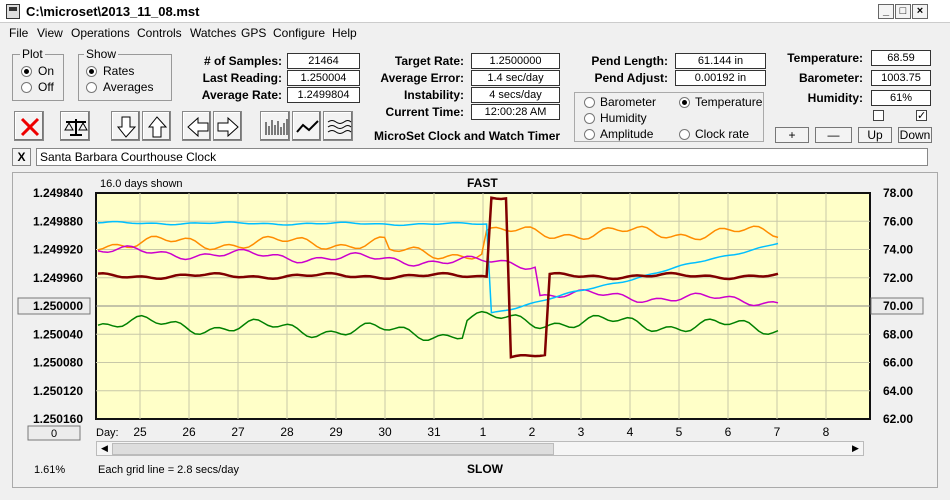  I want to click on close-window-button: ×, so click(920, 11).